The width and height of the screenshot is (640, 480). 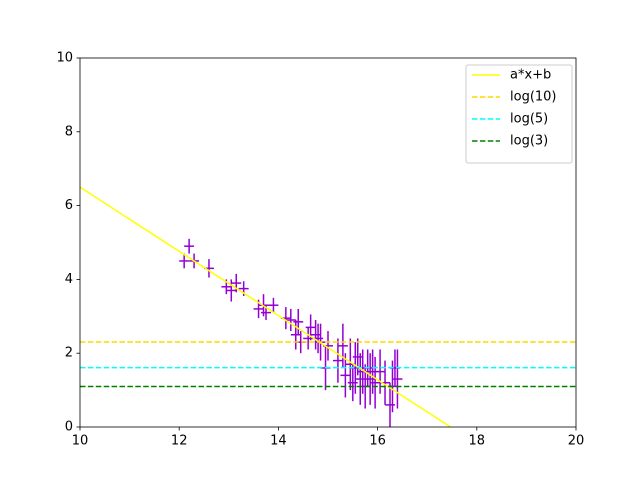 I want to click on legend-label: log(10), so click(x=533, y=97).